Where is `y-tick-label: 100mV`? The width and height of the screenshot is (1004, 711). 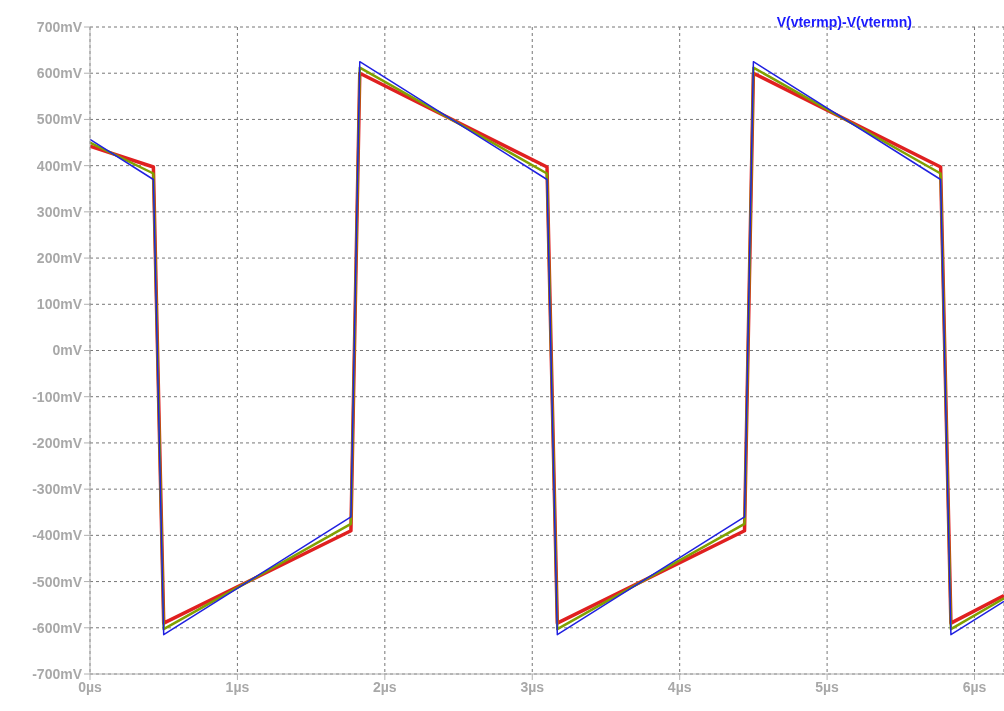
y-tick-label: 100mV is located at coordinates (59, 304).